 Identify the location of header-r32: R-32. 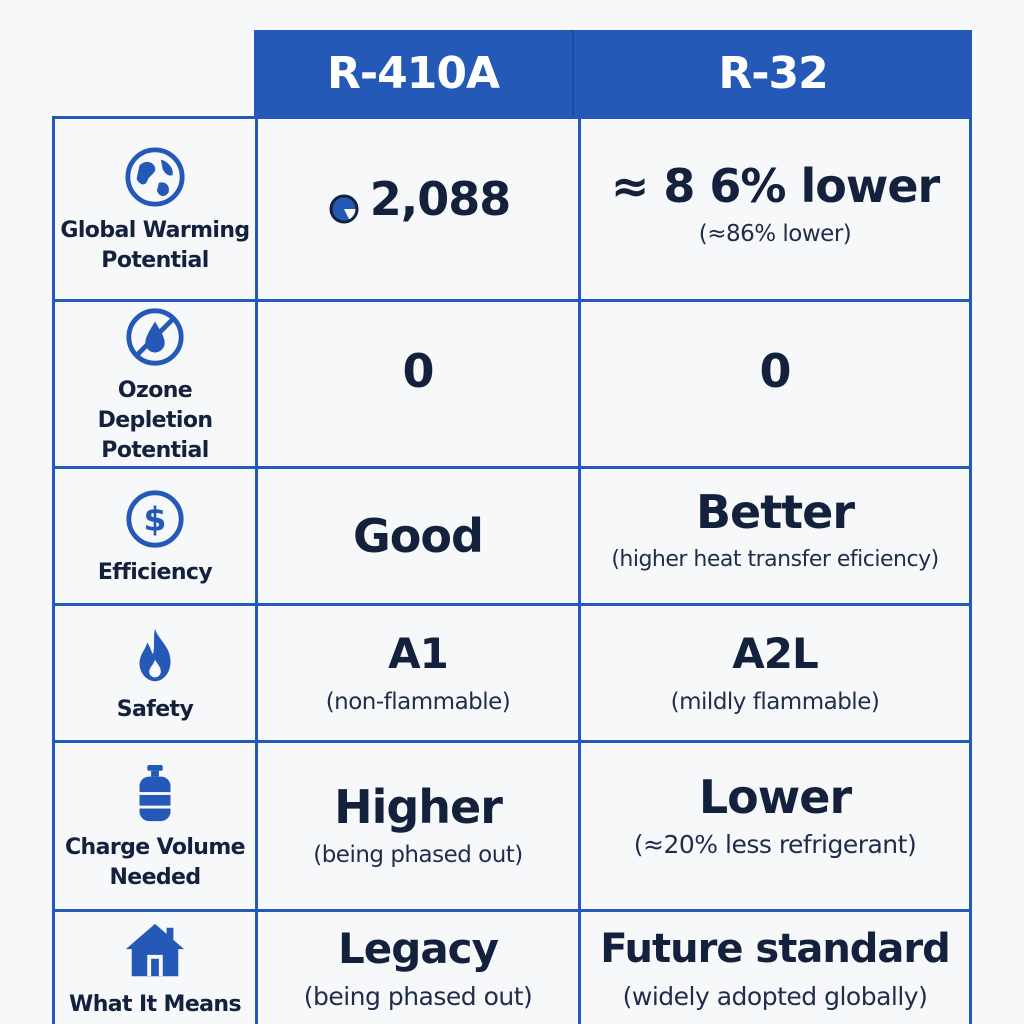
(773, 73).